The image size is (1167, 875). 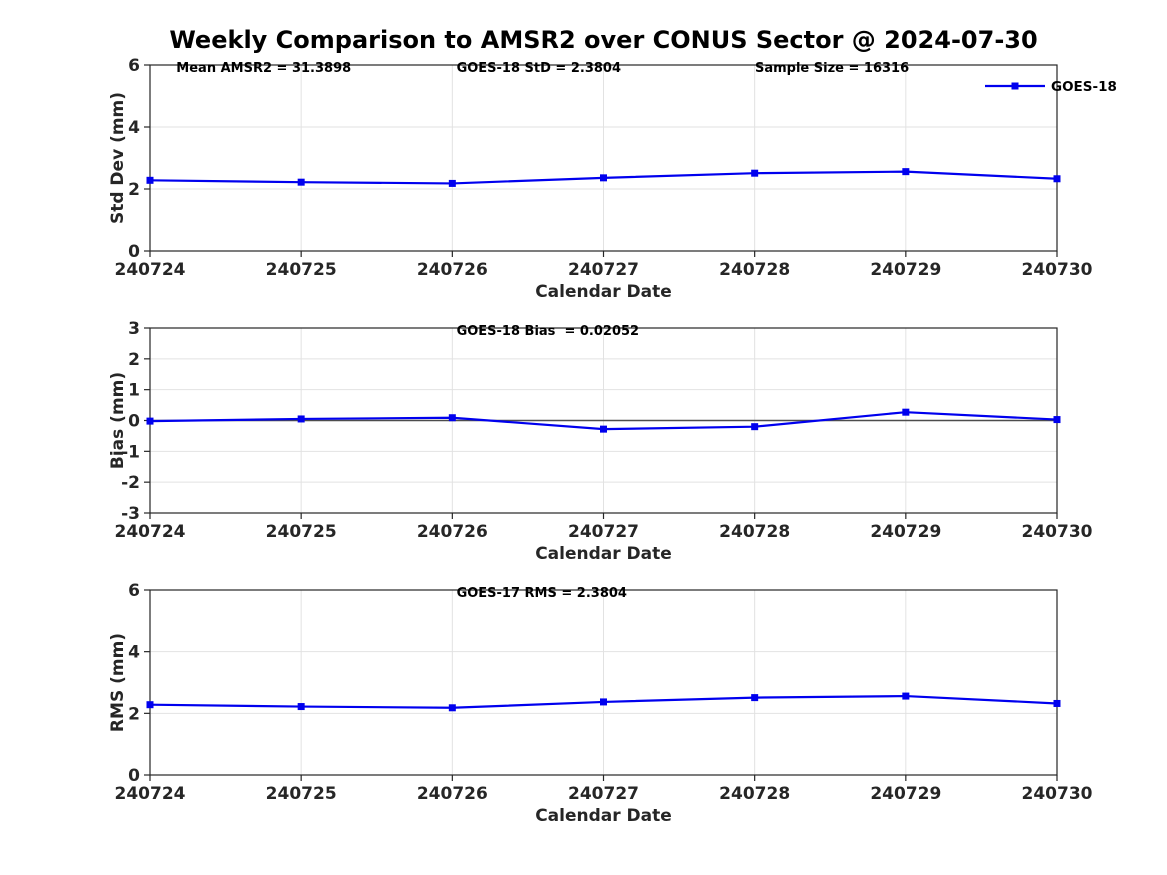 What do you see at coordinates (130, 514) in the screenshot?
I see `y-tick-label: -3` at bounding box center [130, 514].